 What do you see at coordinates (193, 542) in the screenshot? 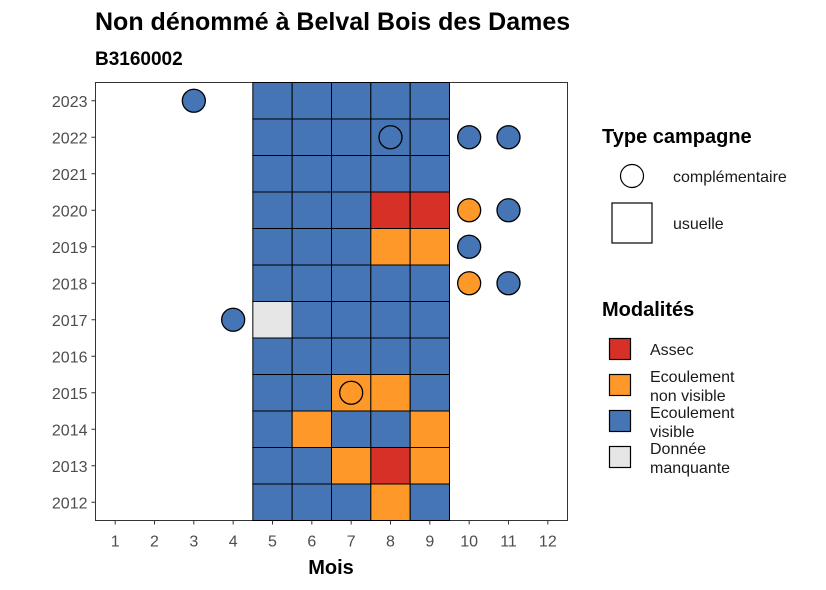
I see `x-tick-label-3: 3` at bounding box center [193, 542].